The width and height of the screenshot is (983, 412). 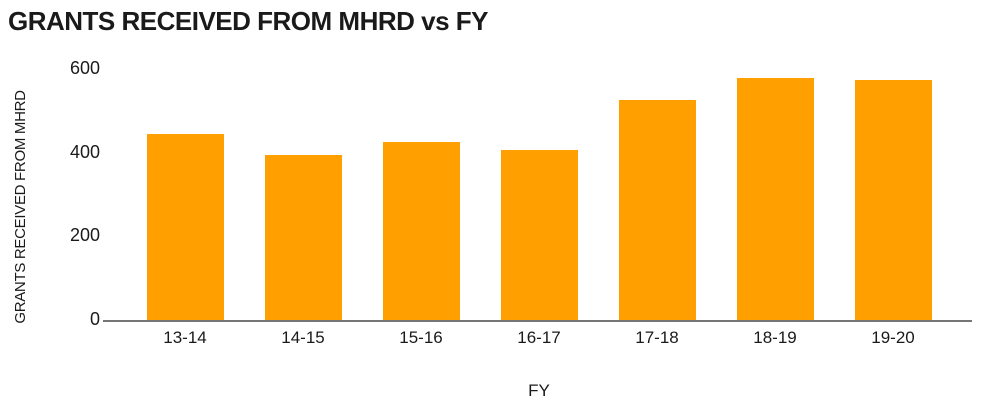 What do you see at coordinates (185, 337) in the screenshot?
I see `x-tick-label: 13-14` at bounding box center [185, 337].